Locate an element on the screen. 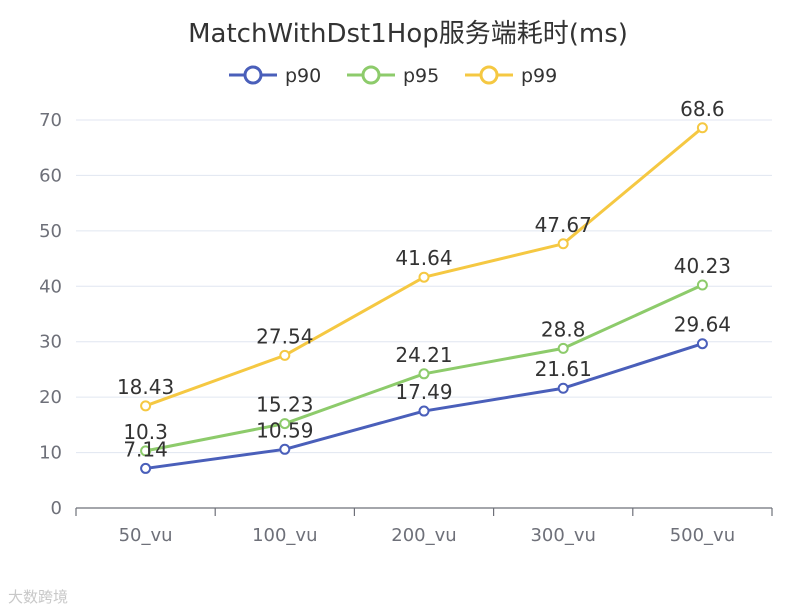  data-label-p95: 40.23 is located at coordinates (702, 266).